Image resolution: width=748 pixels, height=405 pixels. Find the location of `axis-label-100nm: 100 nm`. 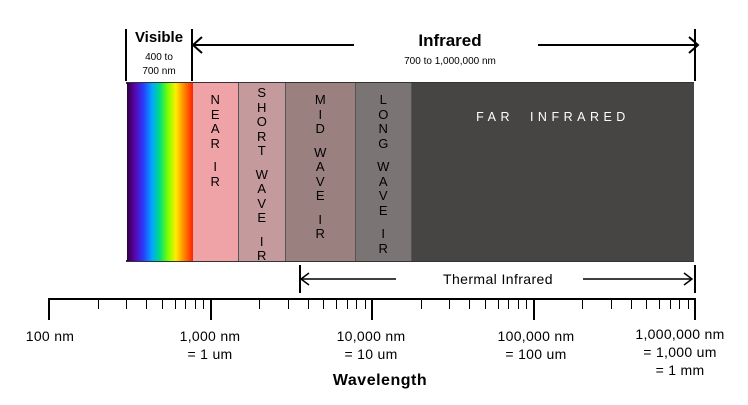

axis-label-100nm: 100 nm is located at coordinates (50, 336).